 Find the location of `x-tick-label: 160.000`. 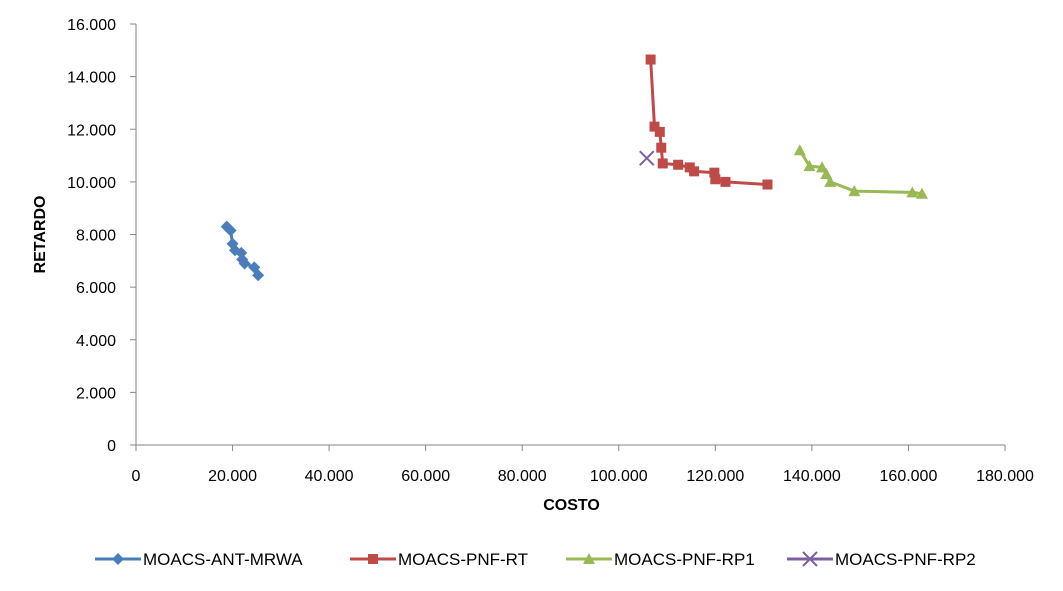

x-tick-label: 160.000 is located at coordinates (909, 476).